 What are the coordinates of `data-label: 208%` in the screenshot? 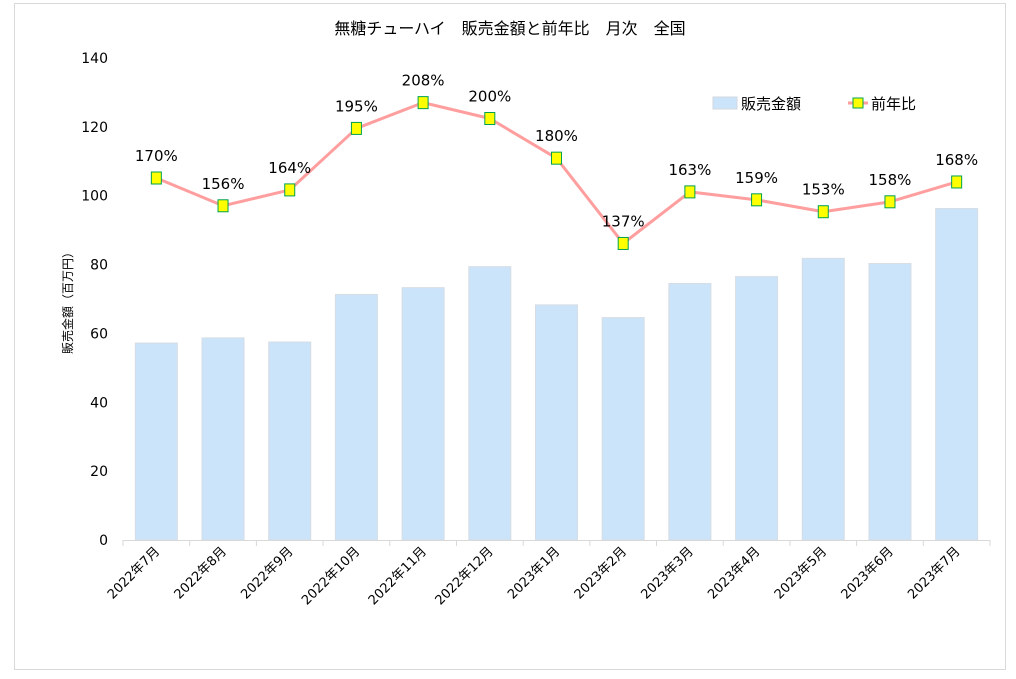 It's located at (423, 81).